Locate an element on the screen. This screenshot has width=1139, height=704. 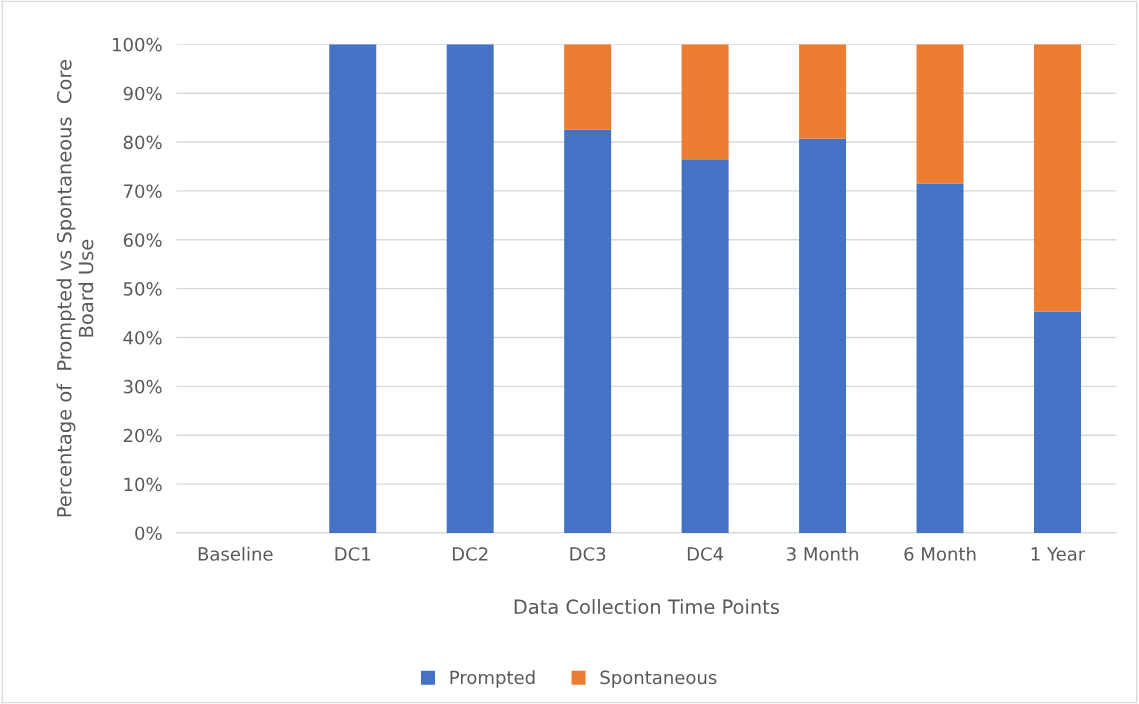
x-tick-label: DC2 is located at coordinates (470, 554).